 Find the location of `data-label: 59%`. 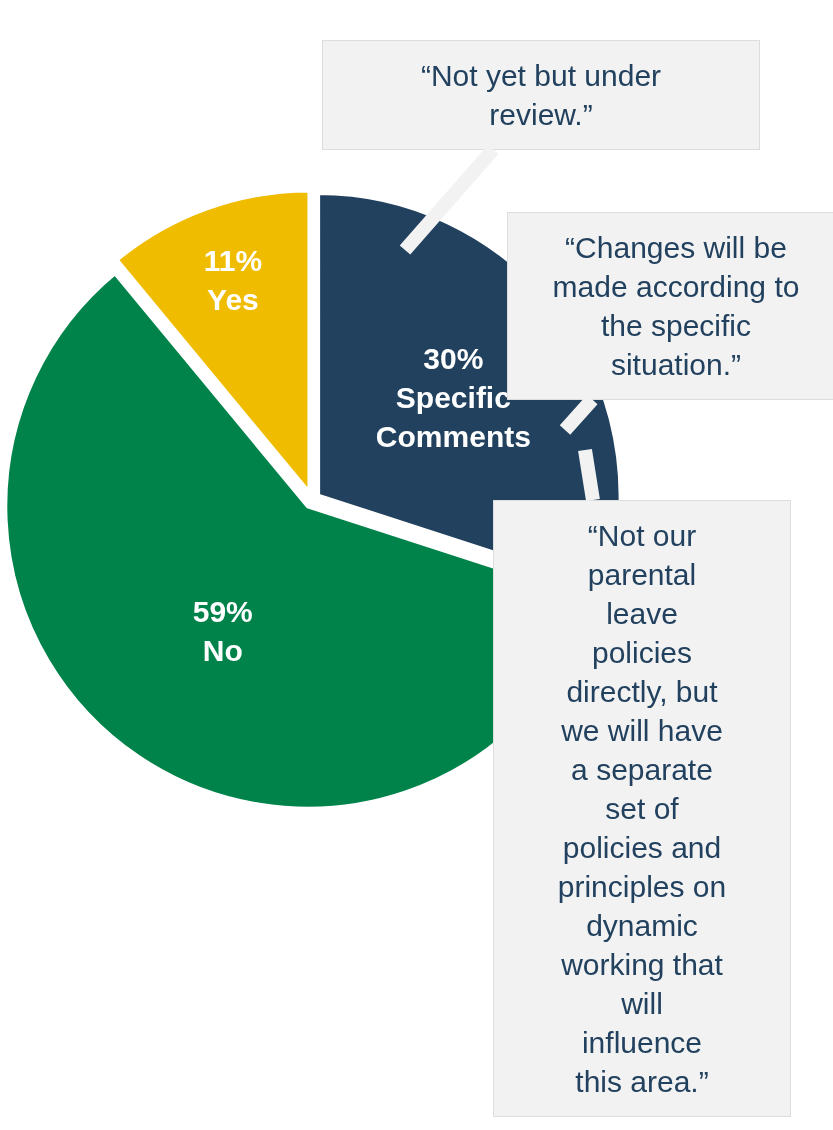

data-label: 59% is located at coordinates (222, 612).